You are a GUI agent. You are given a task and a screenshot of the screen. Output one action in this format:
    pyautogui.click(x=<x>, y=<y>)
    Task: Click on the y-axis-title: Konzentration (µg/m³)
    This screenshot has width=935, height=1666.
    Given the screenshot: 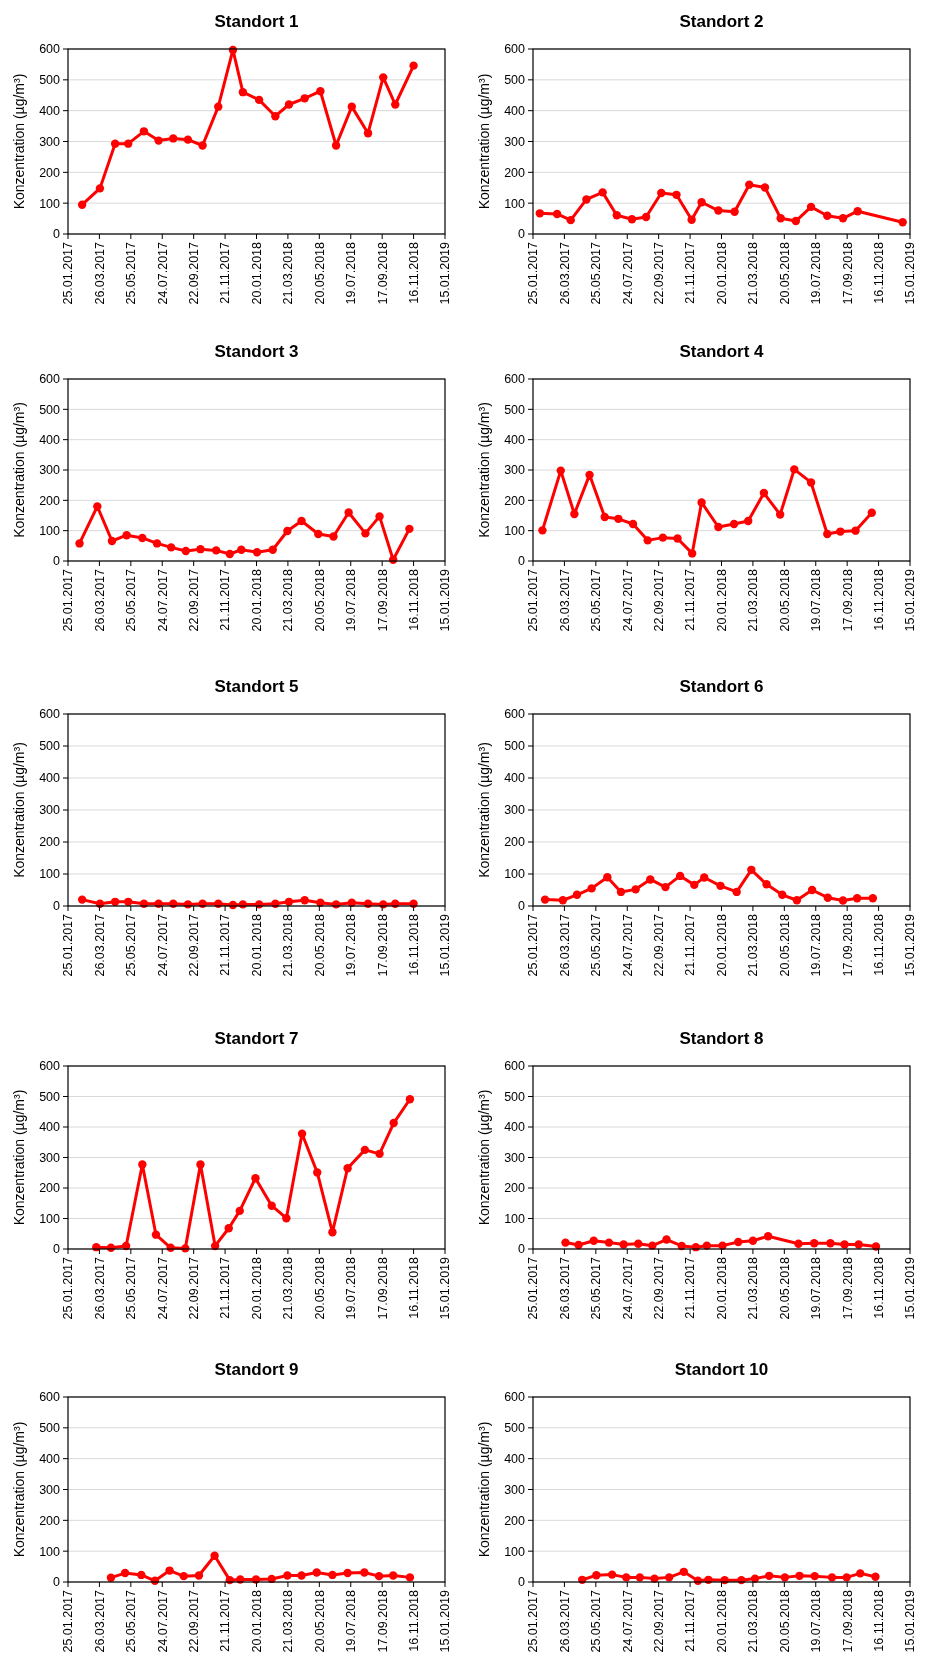 What is the action you would take?
    pyautogui.click(x=484, y=1157)
    